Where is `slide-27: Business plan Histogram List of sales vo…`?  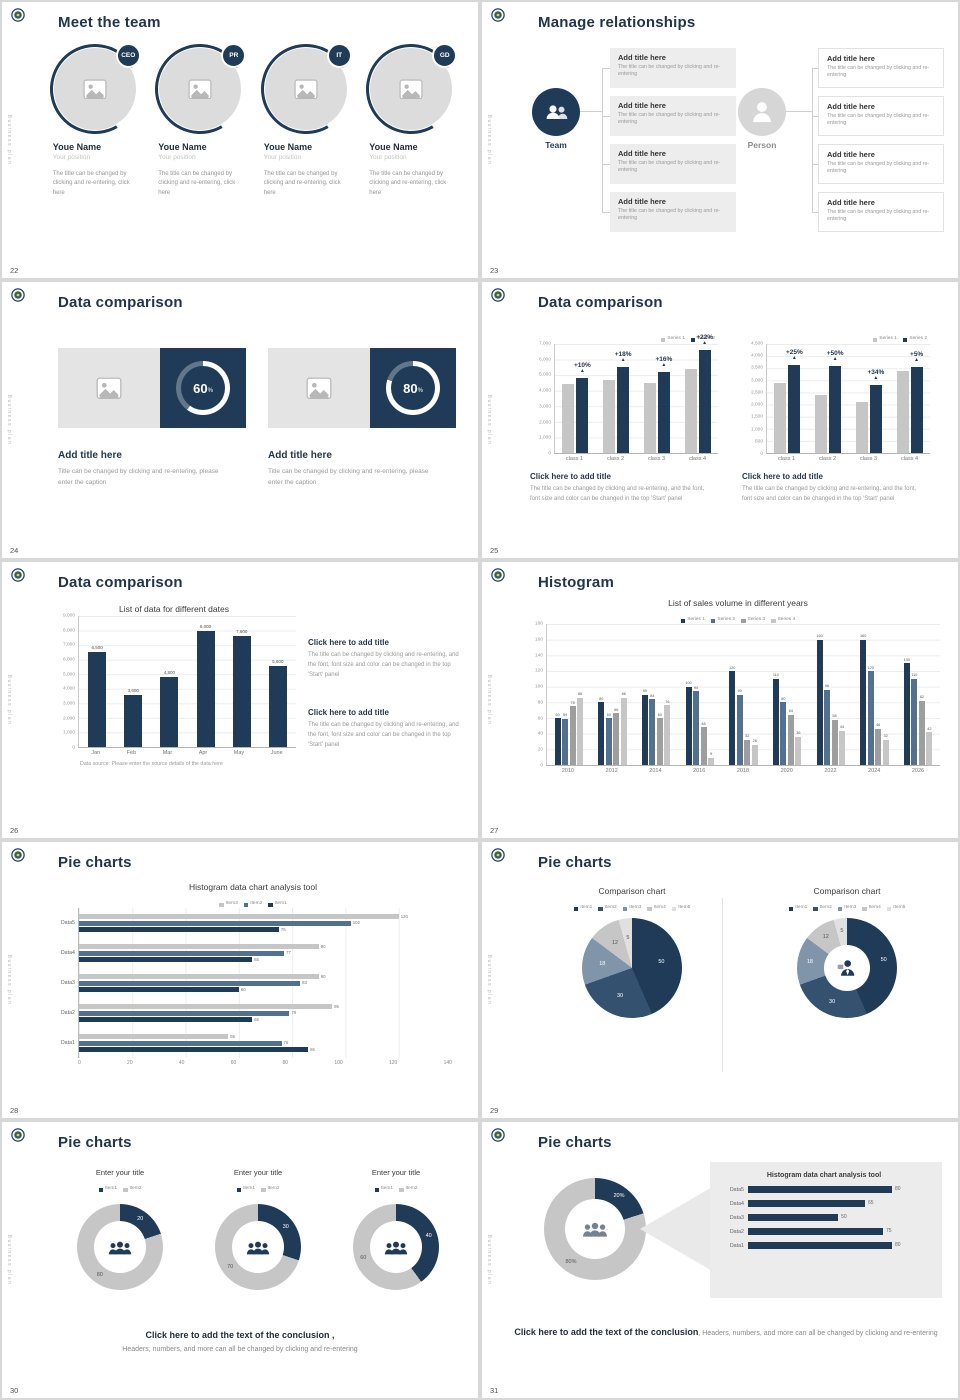
slide-27: Business plan Histogram List of sales vo… is located at coordinates (720, 700).